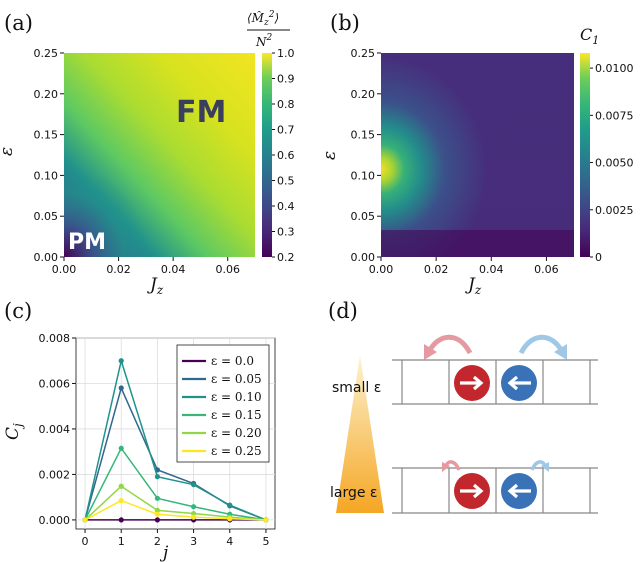 The height and width of the screenshot is (562, 644). What do you see at coordinates (264, 41) in the screenshot?
I see `svg-text: N2` at bounding box center [264, 41].